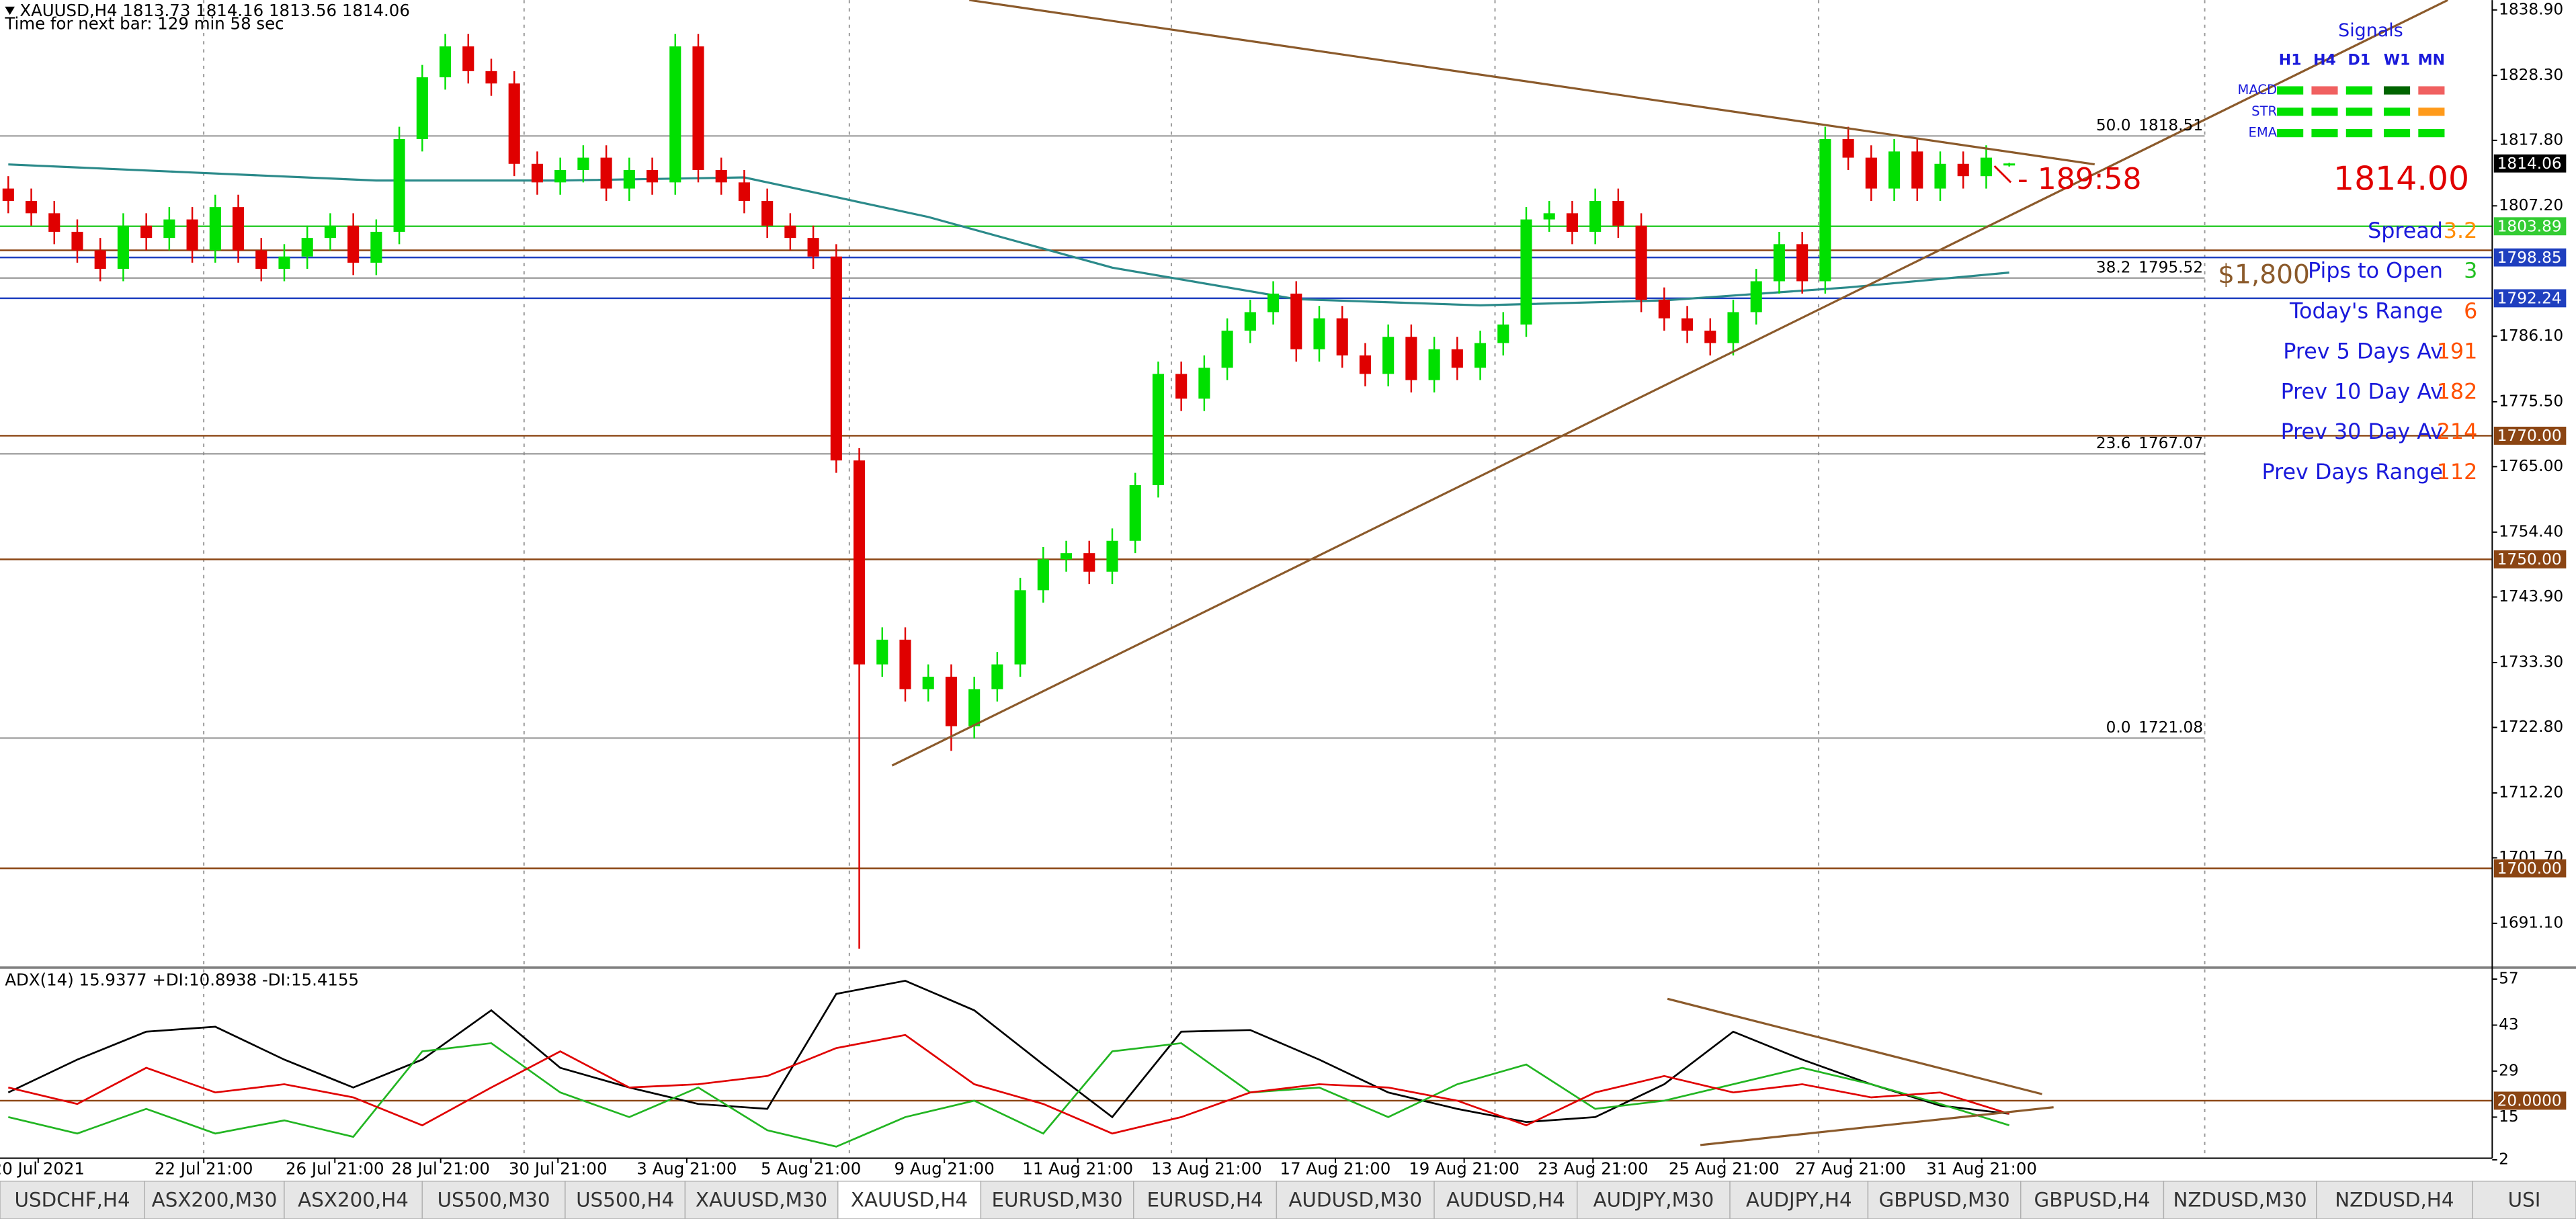 The image size is (2576, 1219). What do you see at coordinates (182, 979) in the screenshot?
I see `adx-title: ADX(14) 15.9377 +DI:10.8938 -DI:15.4155` at bounding box center [182, 979].